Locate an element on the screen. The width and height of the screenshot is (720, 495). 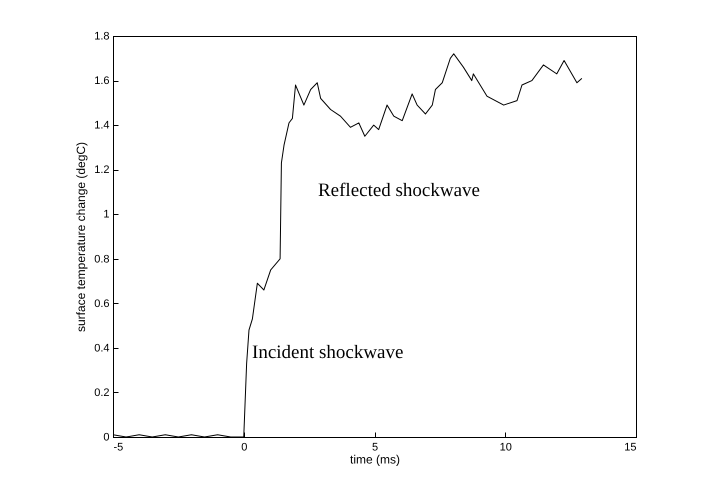
y-tick-label: 1.6 is located at coordinates (102, 81).